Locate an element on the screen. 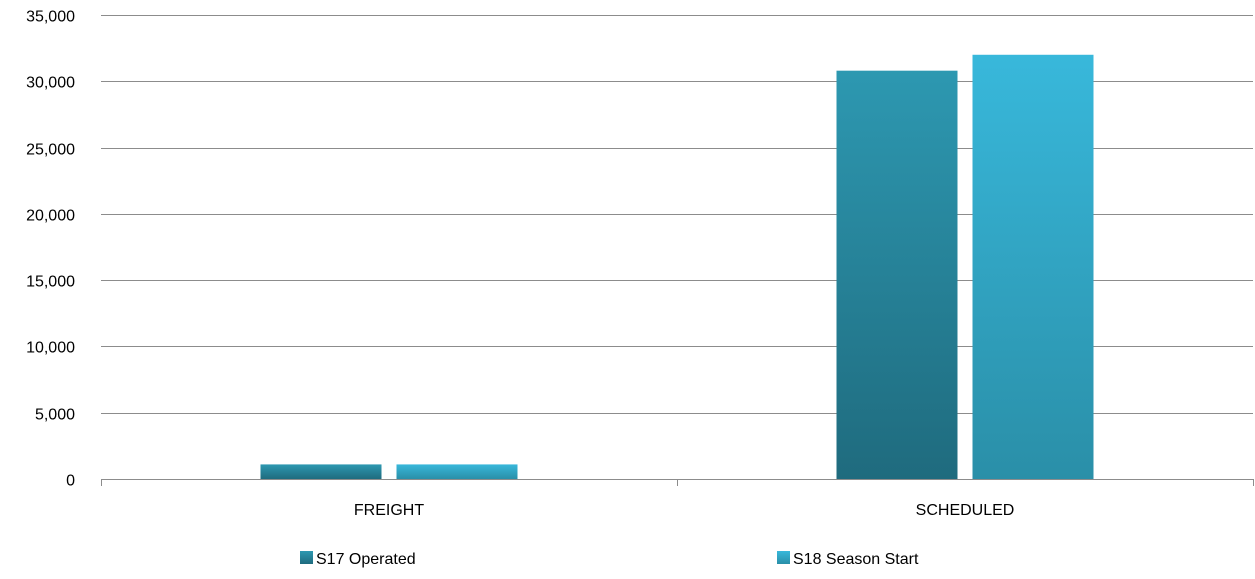 The width and height of the screenshot is (1255, 579). legend: S17 Operated S18 Season Start is located at coordinates (609, 559).